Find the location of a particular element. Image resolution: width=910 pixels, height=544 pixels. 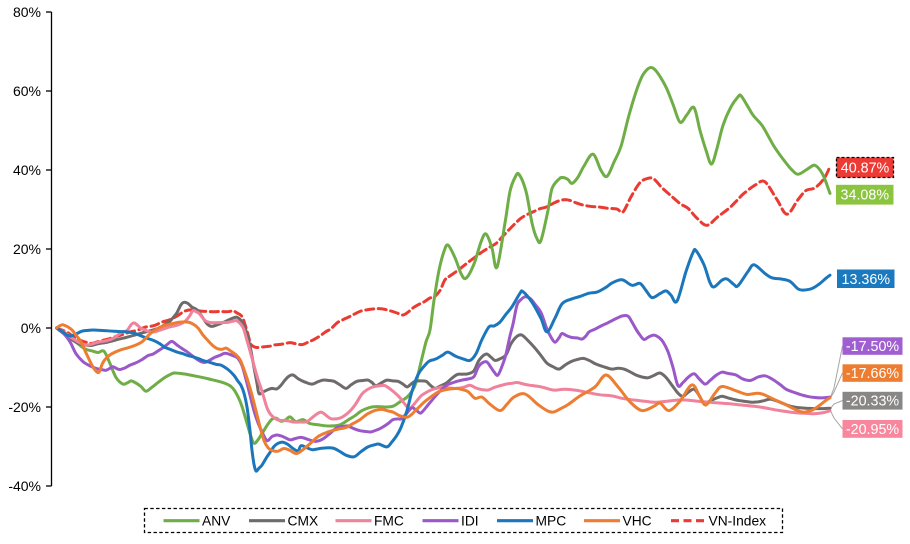

svg-text: 80% is located at coordinates (27, 12).